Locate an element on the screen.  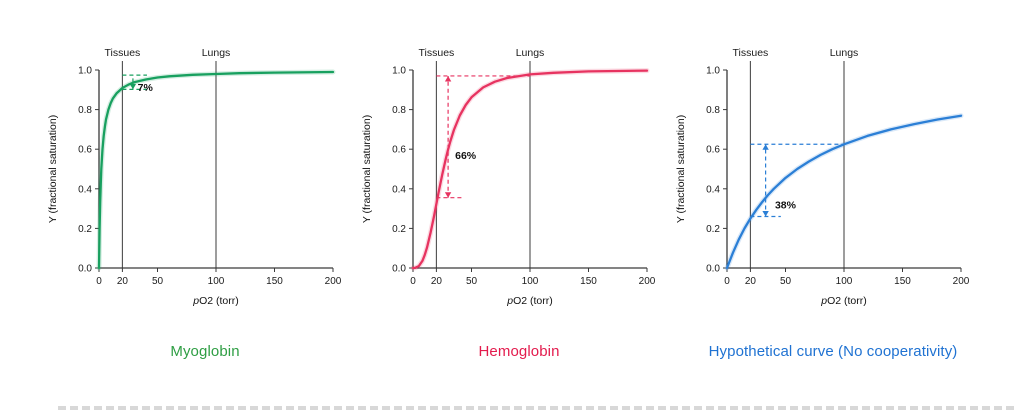
hemoglobin-curve is located at coordinates (530, 169).